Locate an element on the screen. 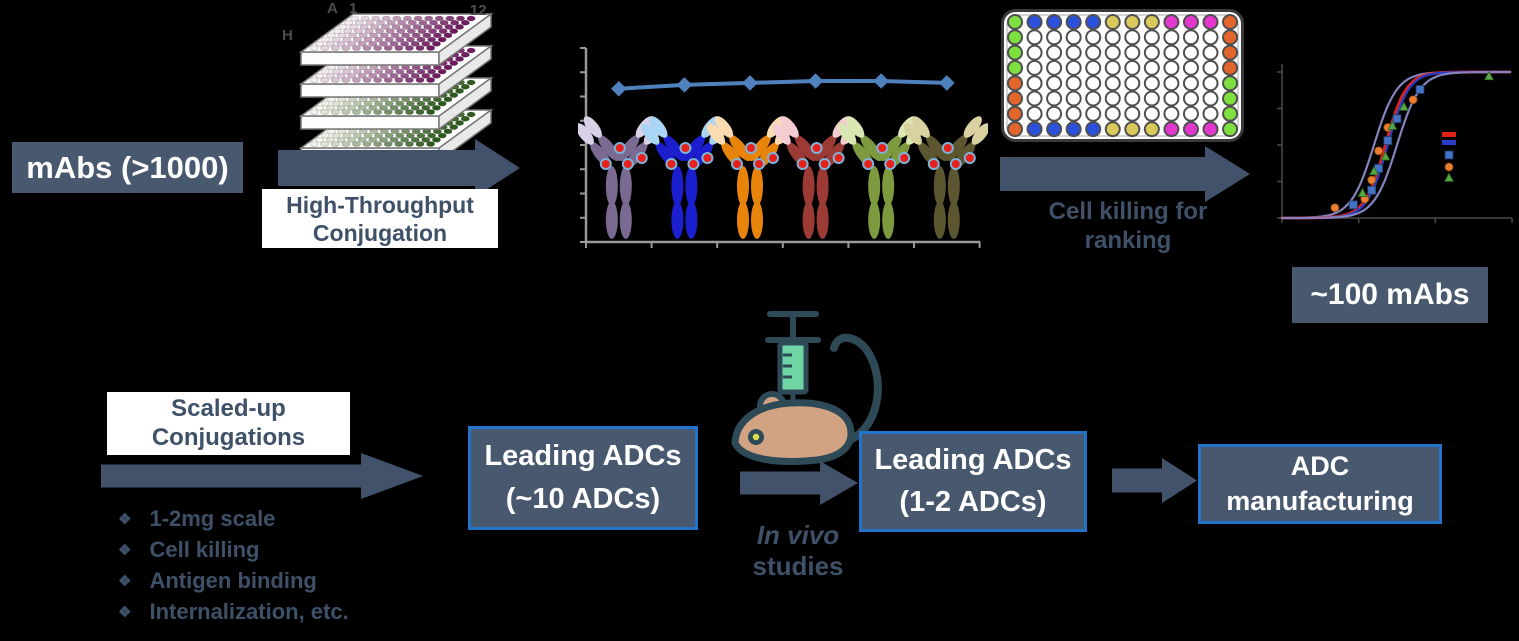 The image size is (1519, 641). scaledup-line2: Conjugations is located at coordinates (228, 437).